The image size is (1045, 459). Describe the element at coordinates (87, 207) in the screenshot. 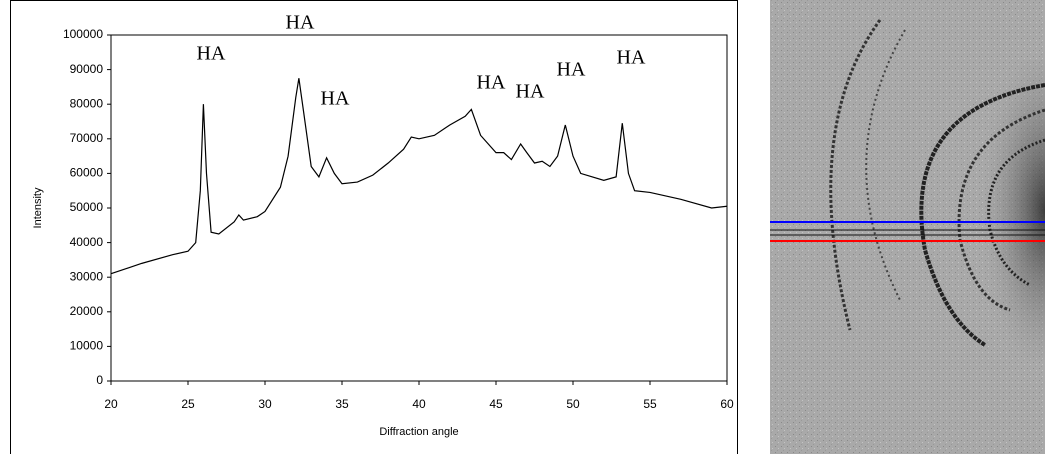

I see `y-tick-label: 50000` at that location.